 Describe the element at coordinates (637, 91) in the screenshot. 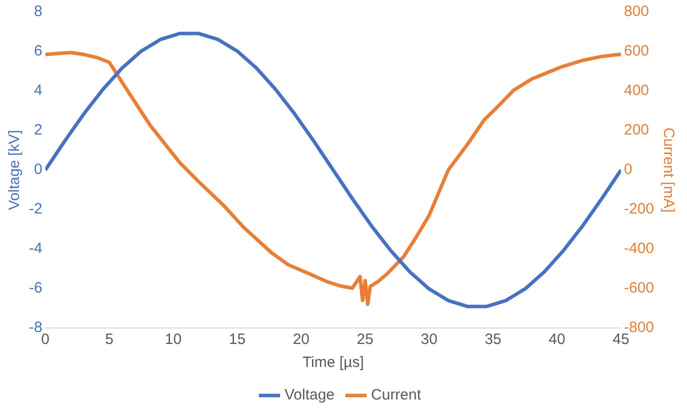

I see `y2-tick-label: 400` at that location.